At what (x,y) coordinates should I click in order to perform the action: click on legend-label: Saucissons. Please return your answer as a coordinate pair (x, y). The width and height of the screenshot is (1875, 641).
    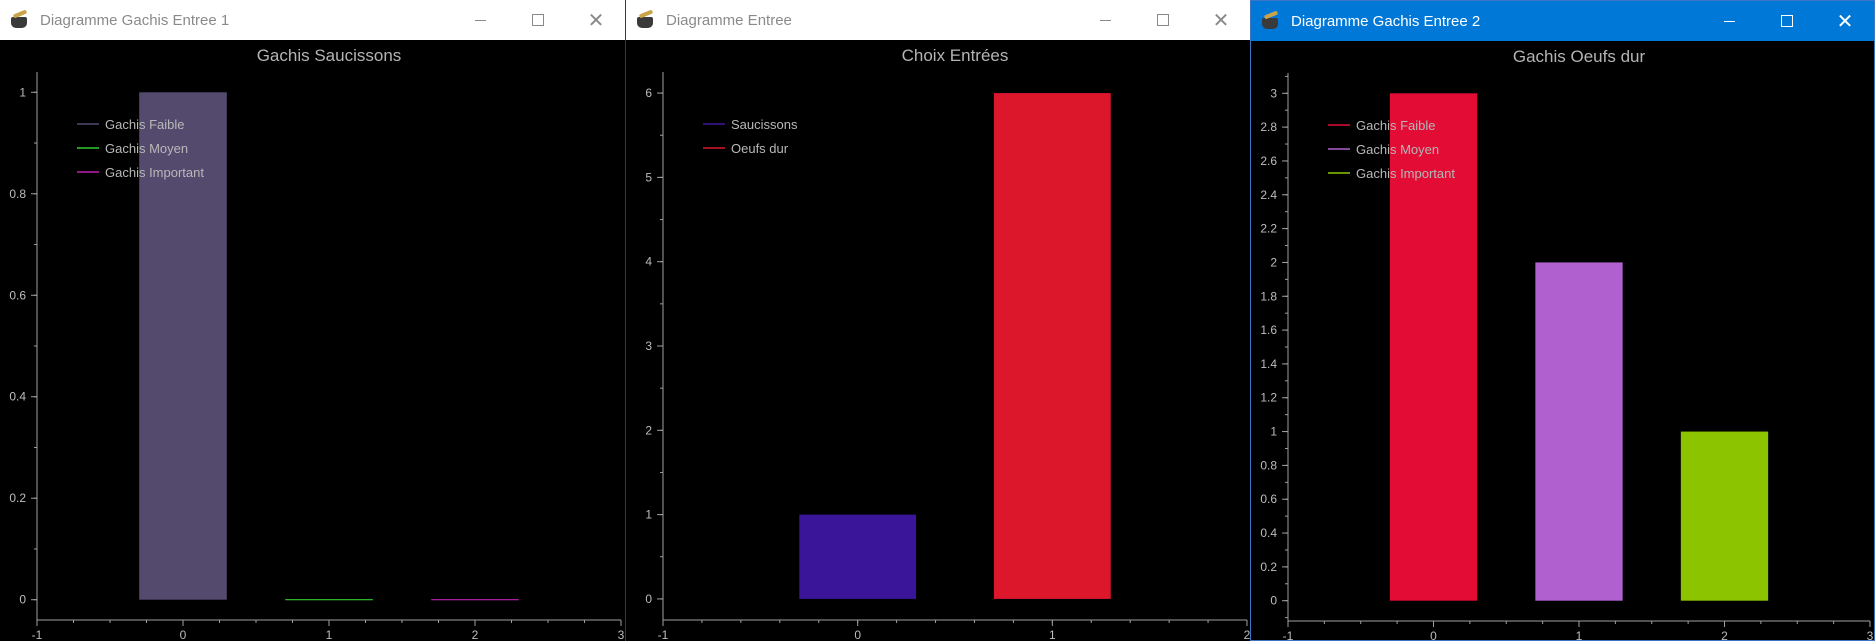
    Looking at the image, I should click on (764, 124).